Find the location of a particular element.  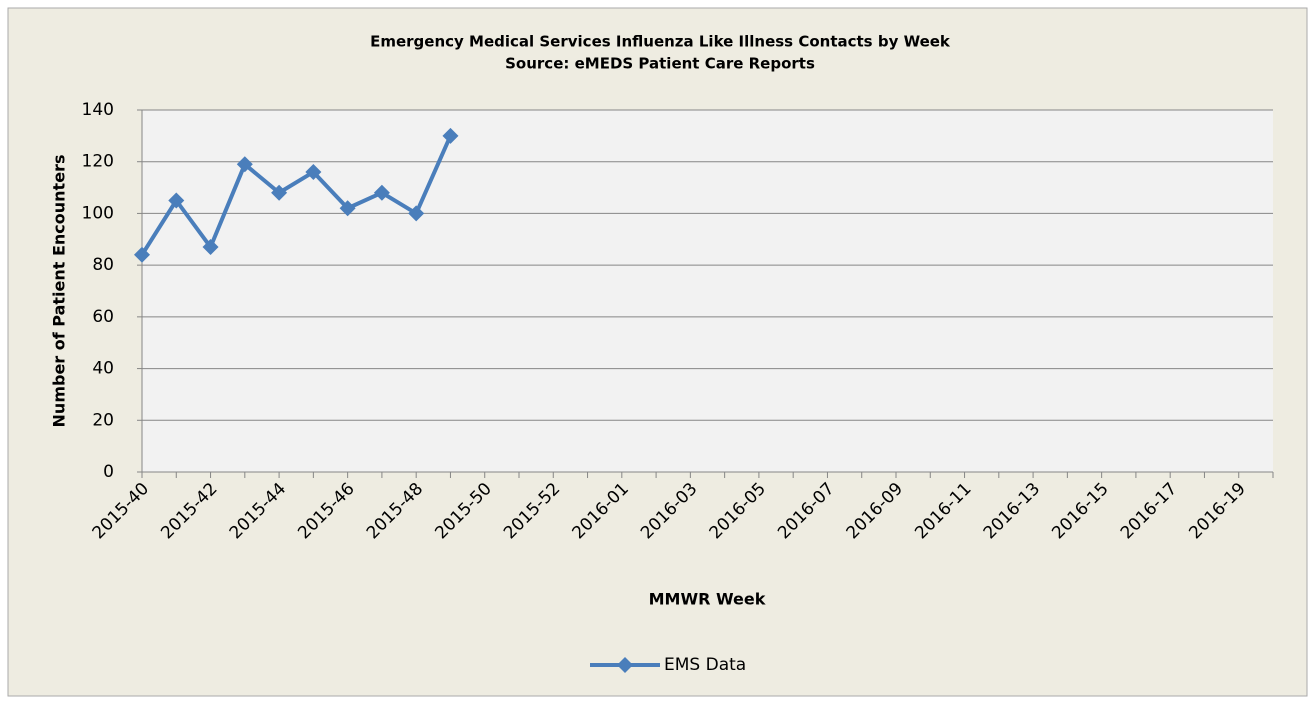

y-tick-label: 80 is located at coordinates (103, 265).